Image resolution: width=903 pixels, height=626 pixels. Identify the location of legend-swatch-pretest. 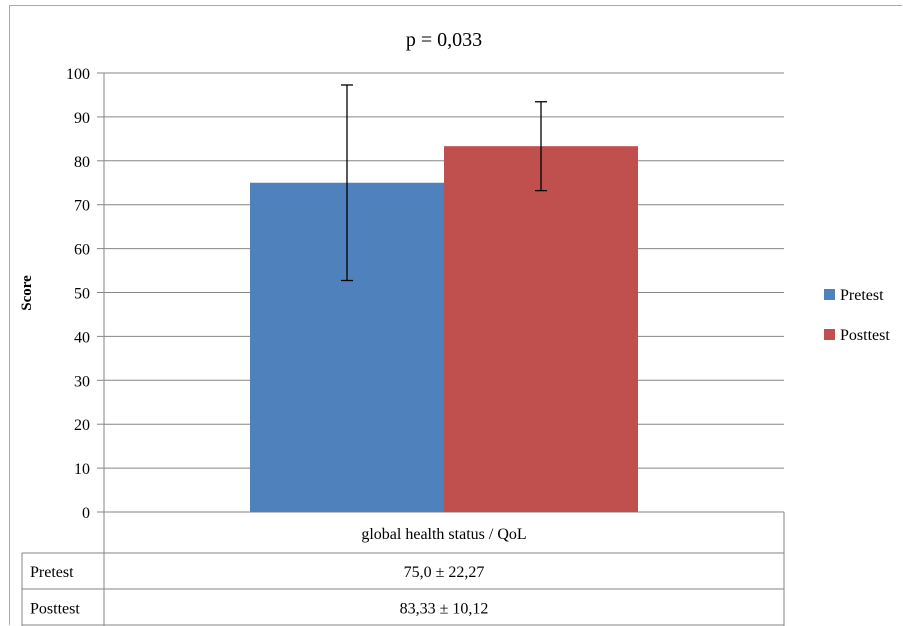
(829, 294).